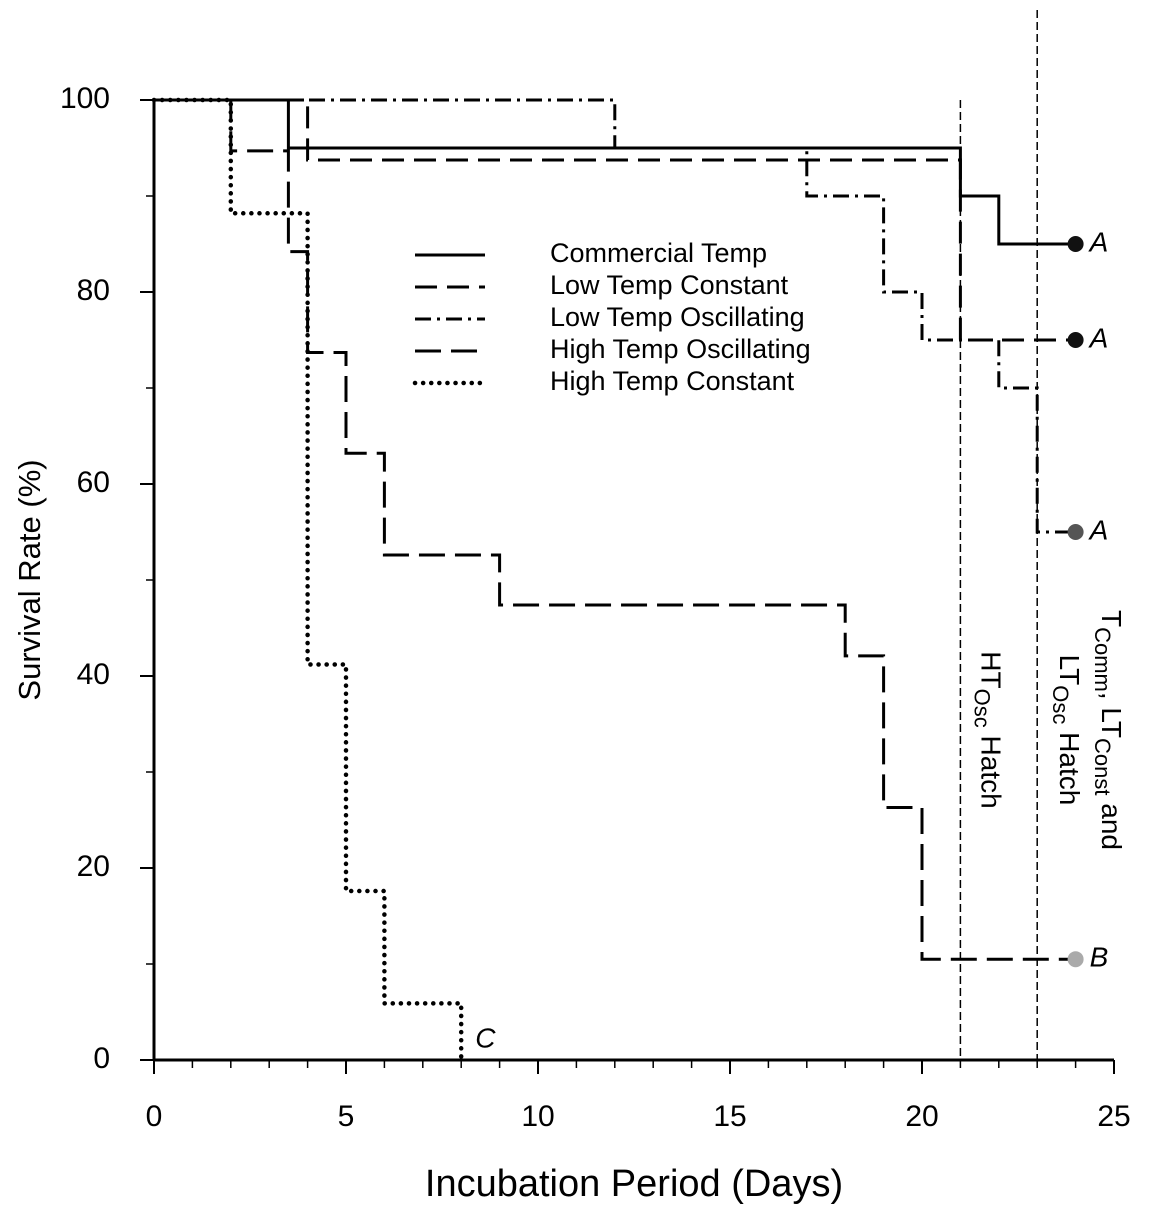 The image size is (1152, 1209). Describe the element at coordinates (1099, 957) in the screenshot. I see `significance-label: B` at that location.